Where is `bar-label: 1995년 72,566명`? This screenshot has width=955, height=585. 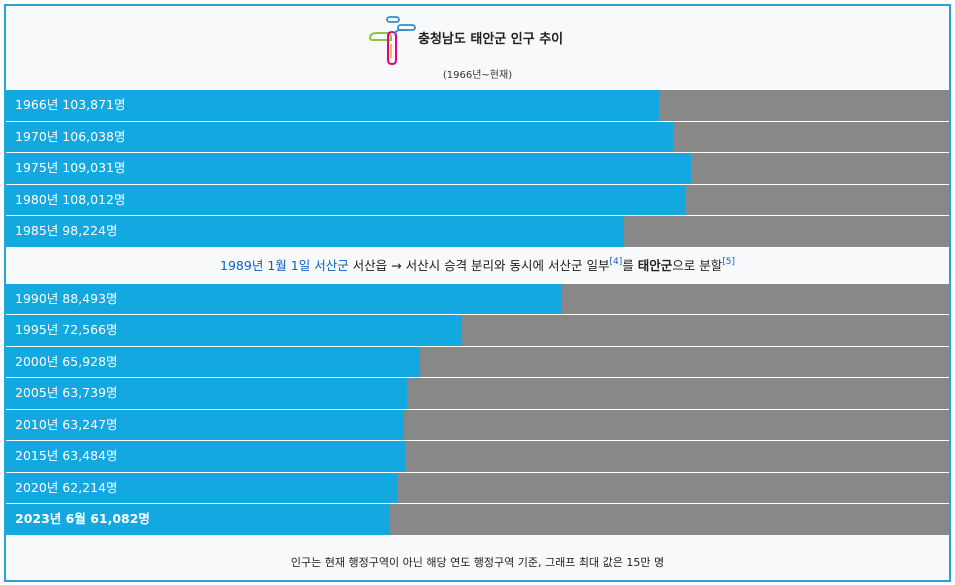 bar-label: 1995년 72,566명 is located at coordinates (66, 329).